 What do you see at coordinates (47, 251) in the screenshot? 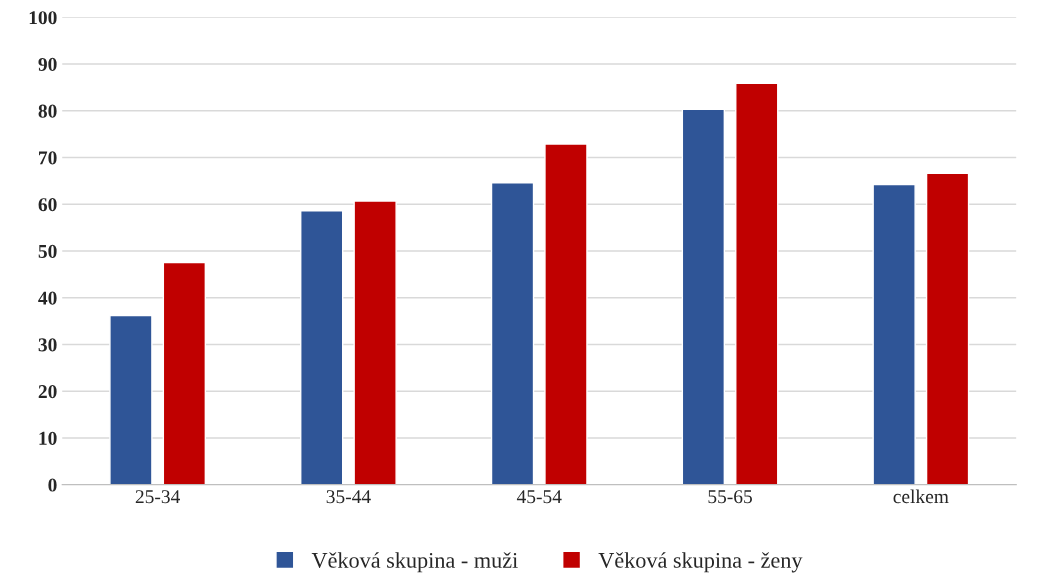
I see `y-tick-label: 50` at bounding box center [47, 251].